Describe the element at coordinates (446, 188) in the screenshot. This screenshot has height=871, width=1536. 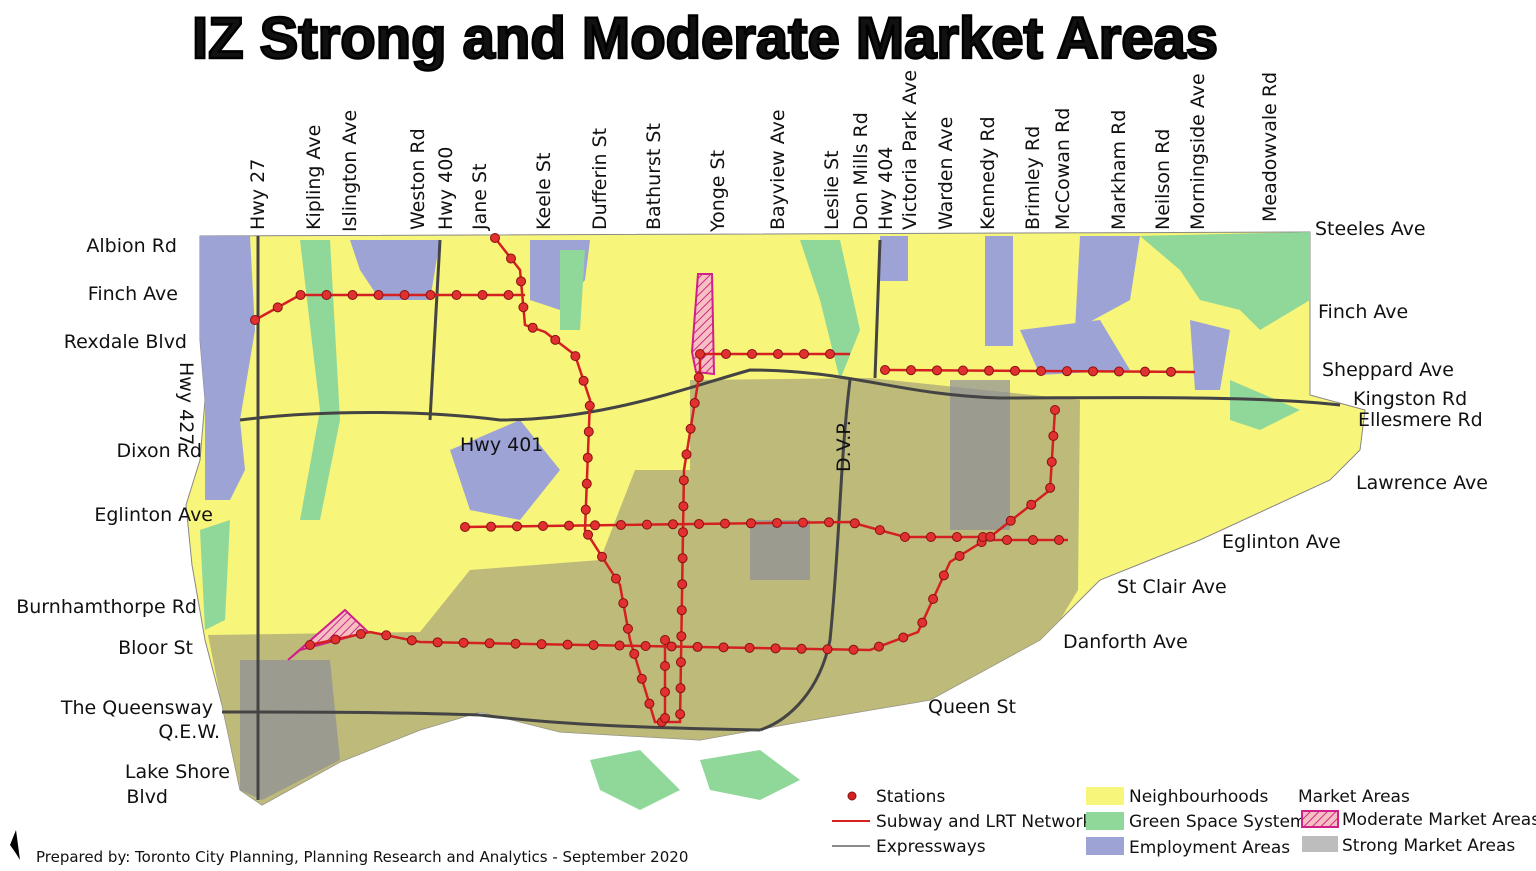
I see `street-label: Hwy 400` at that location.